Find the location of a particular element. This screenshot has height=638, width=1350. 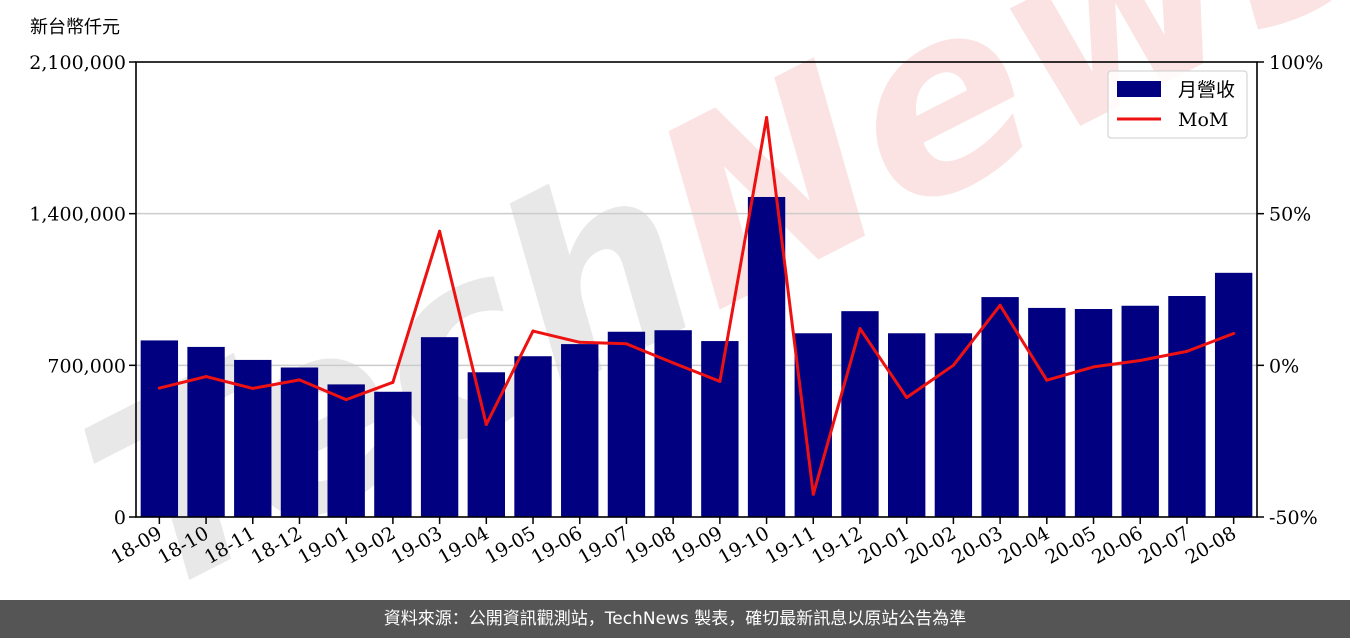

legend: 月營收 MoM is located at coordinates (1177, 104).